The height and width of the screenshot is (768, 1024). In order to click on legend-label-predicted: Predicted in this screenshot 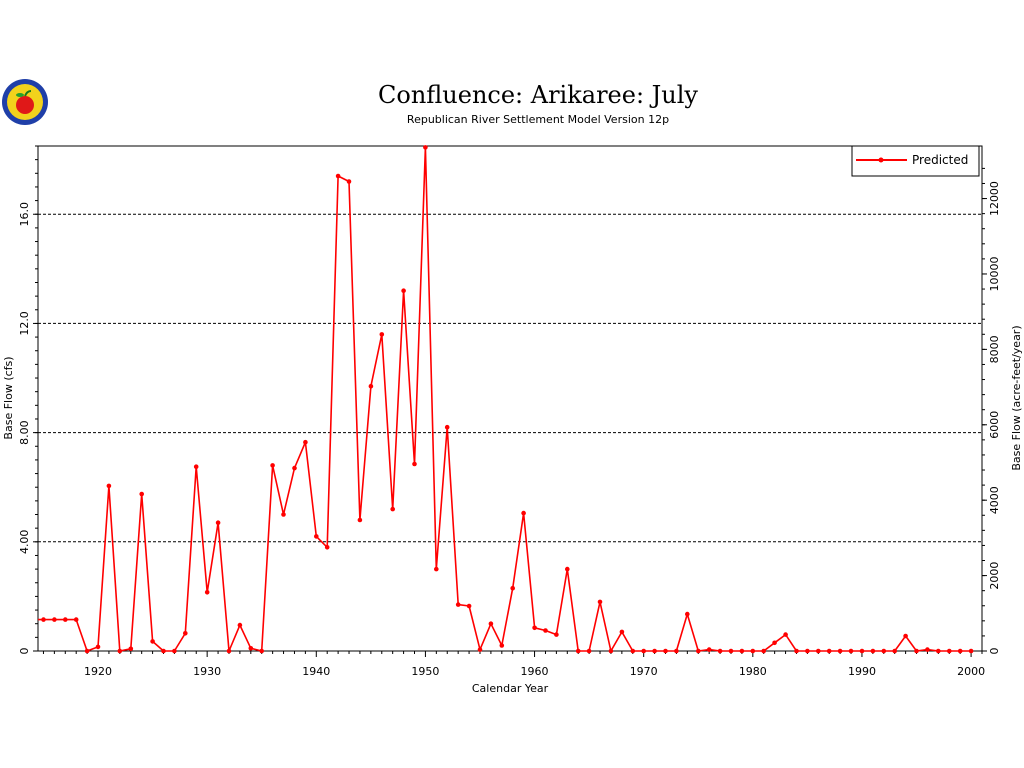, I will do `click(940, 160)`.